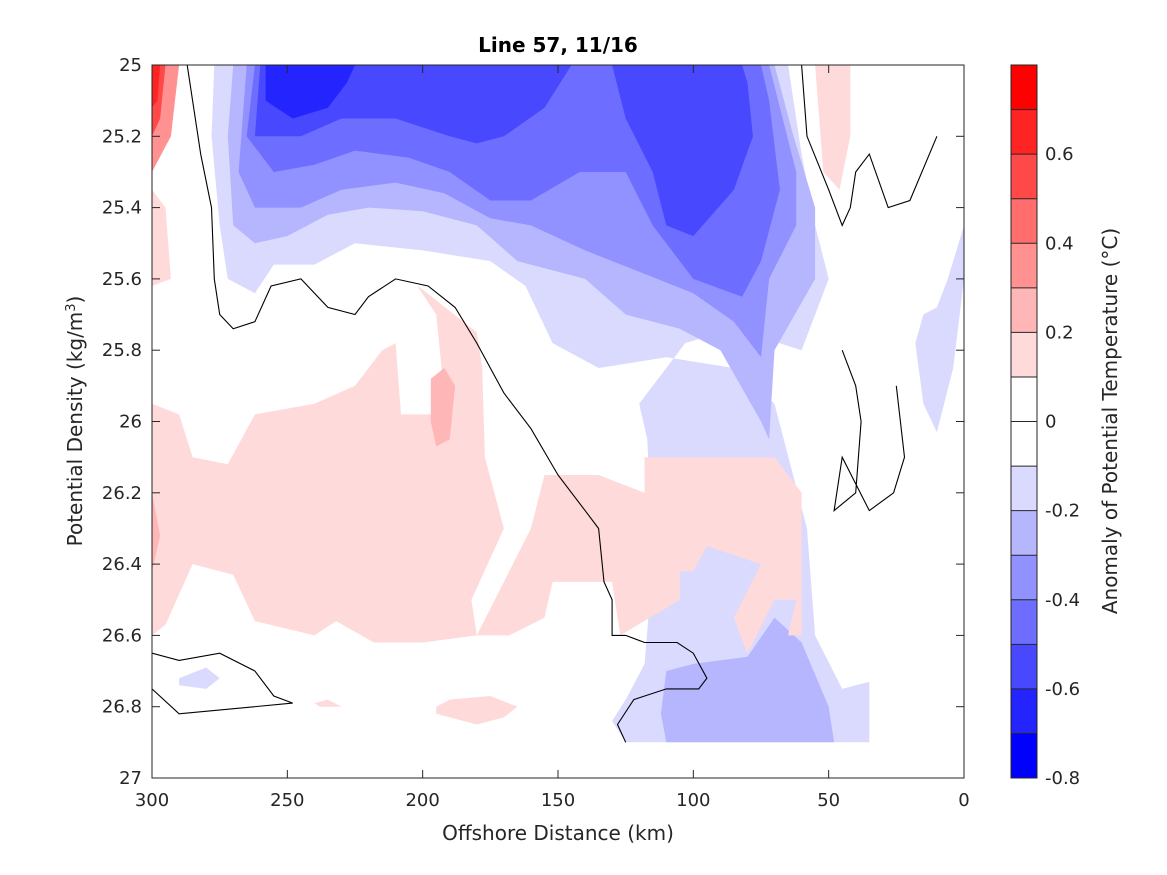  I want to click on x-tick-label: 0, so click(963, 800).